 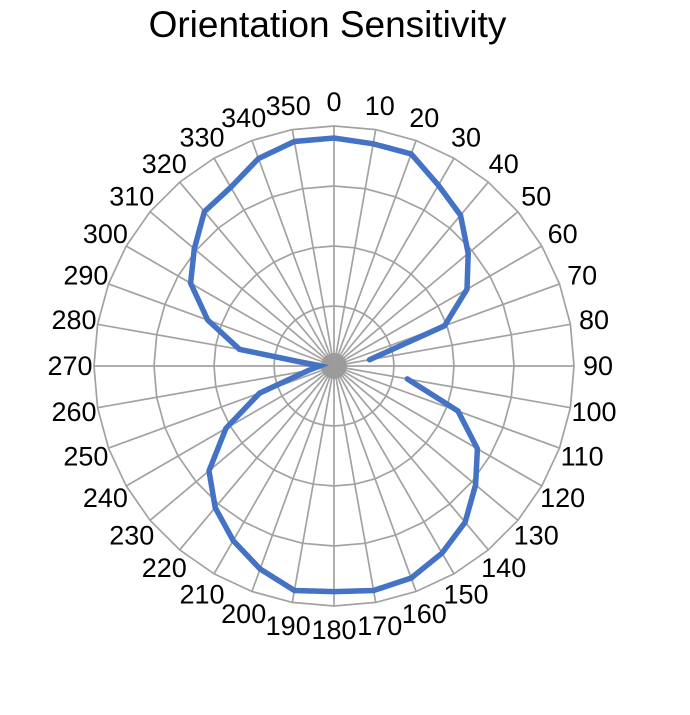 I want to click on angle-label: 300, so click(x=105, y=234).